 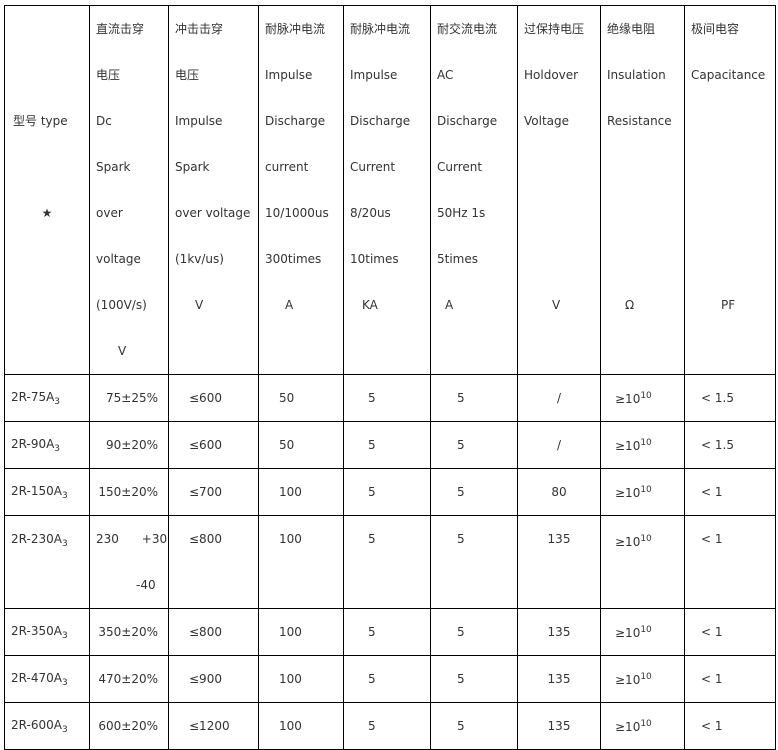 What do you see at coordinates (129, 726) in the screenshot?
I see `cell-dc-voltage: 600±20%` at bounding box center [129, 726].